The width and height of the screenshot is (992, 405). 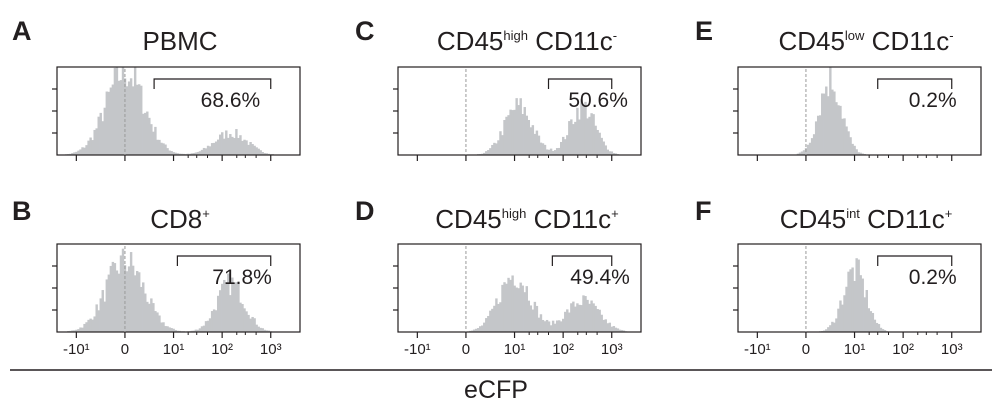 I want to click on panel-f-x-tick-label: 10², so click(x=903, y=349).